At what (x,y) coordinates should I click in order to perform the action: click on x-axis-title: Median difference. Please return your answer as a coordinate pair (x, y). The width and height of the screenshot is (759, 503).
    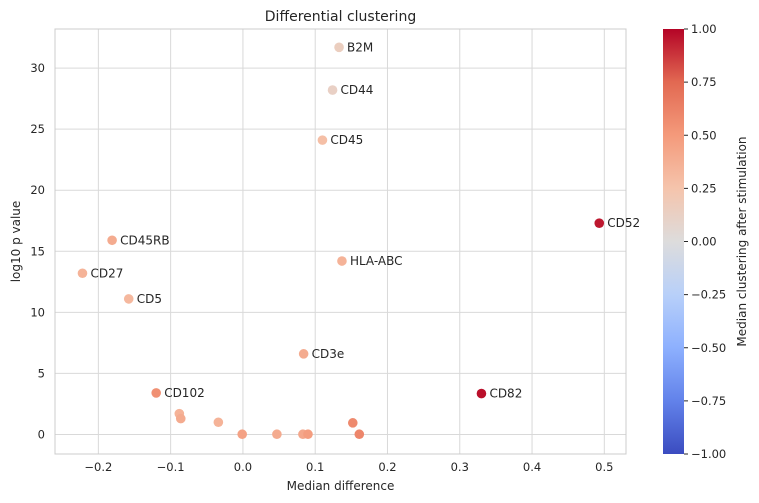
    Looking at the image, I should click on (341, 486).